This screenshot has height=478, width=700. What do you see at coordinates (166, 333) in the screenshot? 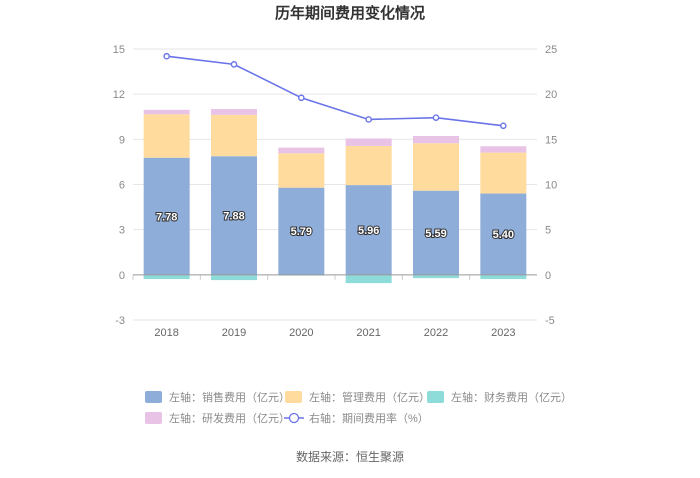
I see `x-tick-label: 2018` at bounding box center [166, 333].